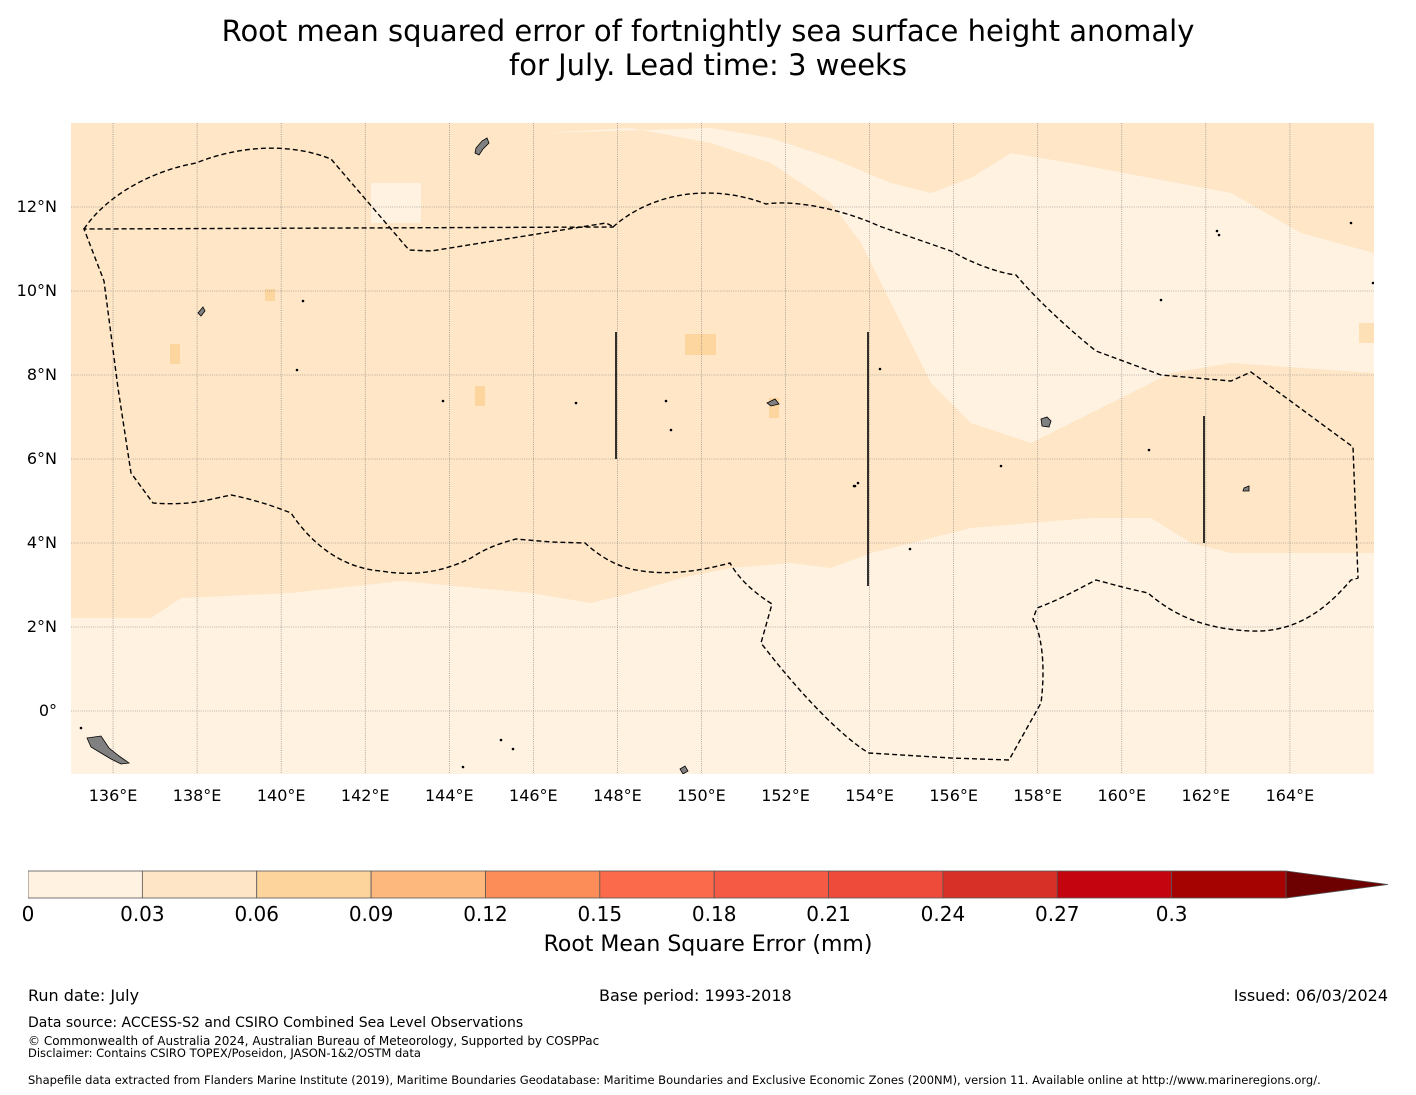 This screenshot has width=1416, height=1095. Describe the element at coordinates (1336, 884) in the screenshot. I see `colorbar-extend-arrow` at that location.